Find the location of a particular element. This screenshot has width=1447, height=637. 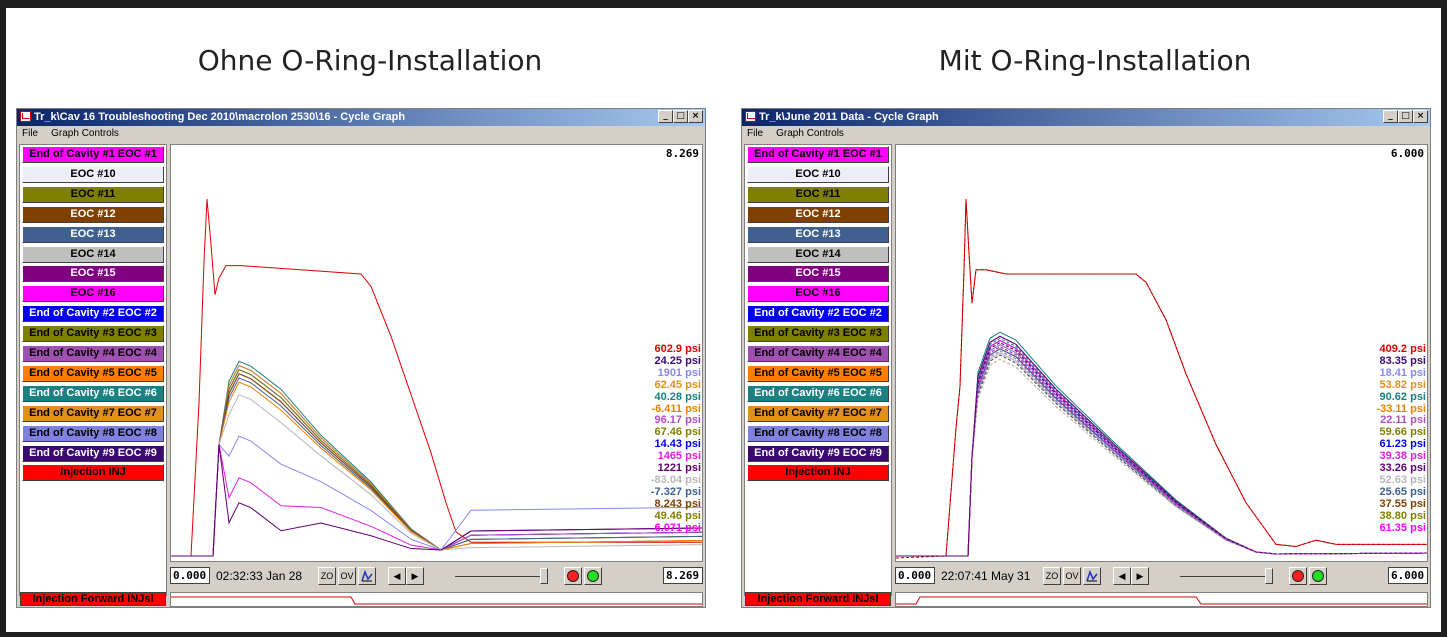

channel-psi-readout: 25.65 psi is located at coordinates (1402, 491).